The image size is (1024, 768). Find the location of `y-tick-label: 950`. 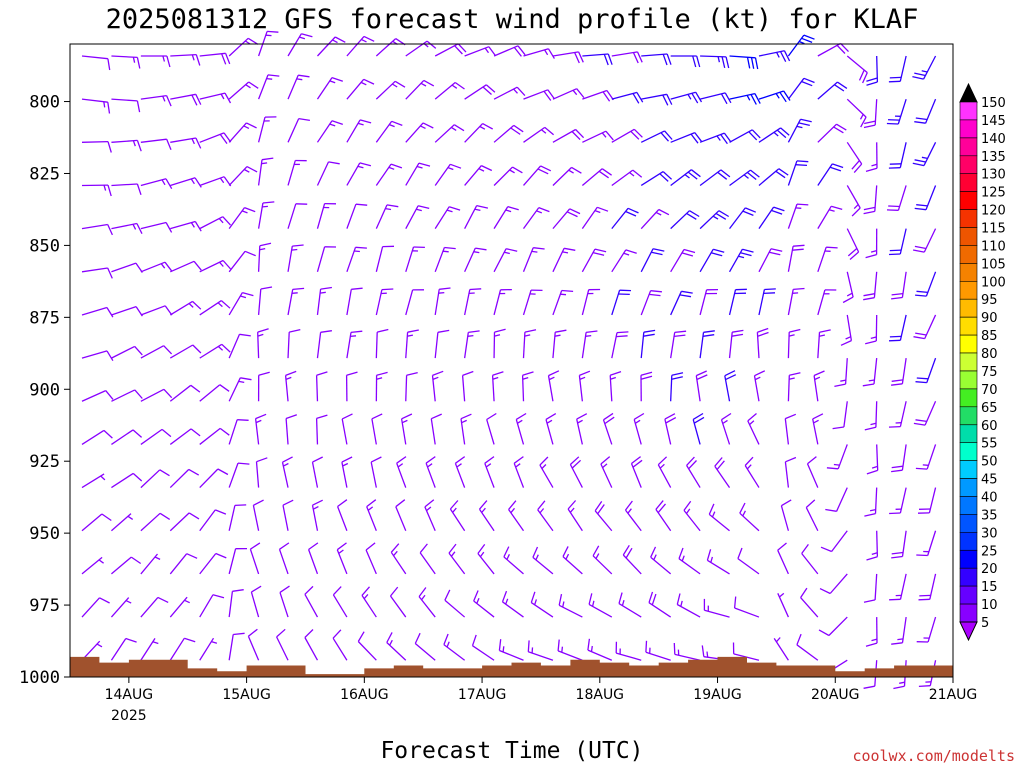

y-tick-label: 950 is located at coordinates (44, 534).